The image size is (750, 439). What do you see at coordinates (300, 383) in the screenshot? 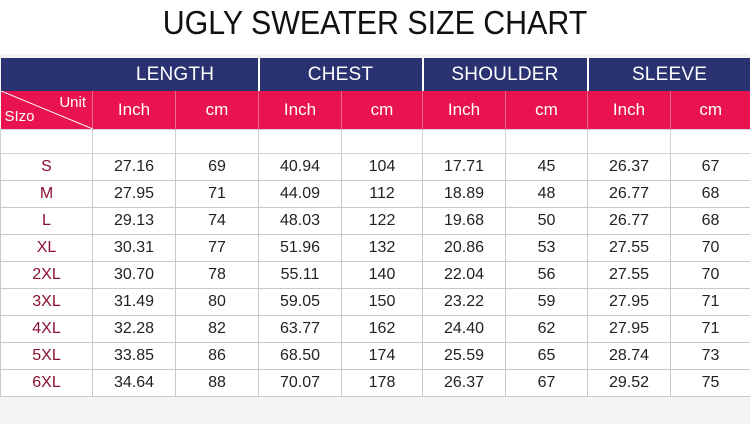
I see `measurement-cell: 70.07` at bounding box center [300, 383].